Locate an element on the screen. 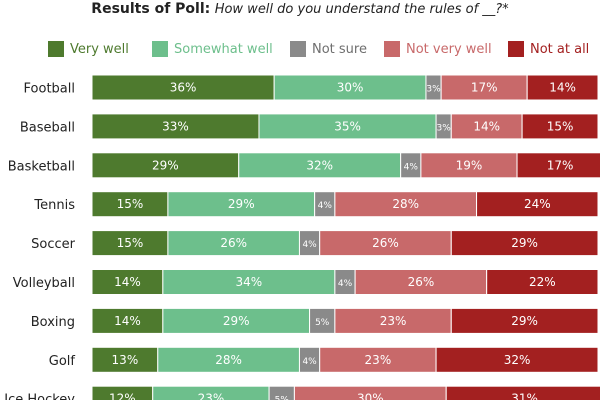 This screenshot has width=600, height=400. bar-baseball-not-very-well is located at coordinates (486, 126).